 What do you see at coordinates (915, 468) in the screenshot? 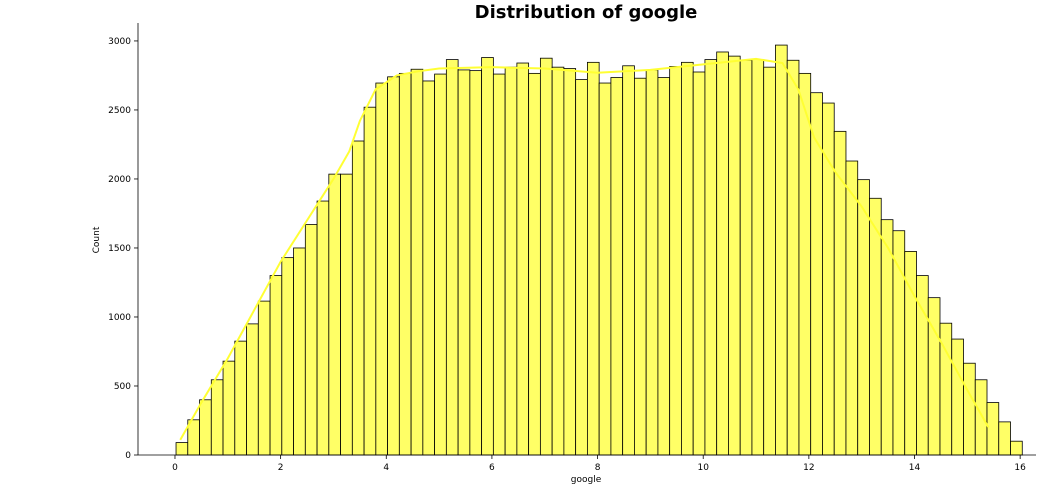
I see `x-tick-label: 14` at bounding box center [915, 468].